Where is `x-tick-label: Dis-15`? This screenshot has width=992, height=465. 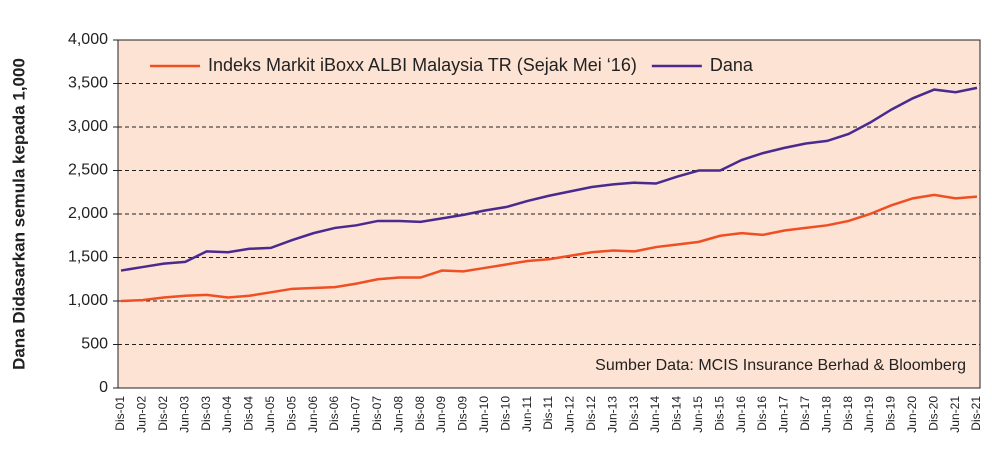 x-tick-label: Dis-15 is located at coordinates (719, 413).